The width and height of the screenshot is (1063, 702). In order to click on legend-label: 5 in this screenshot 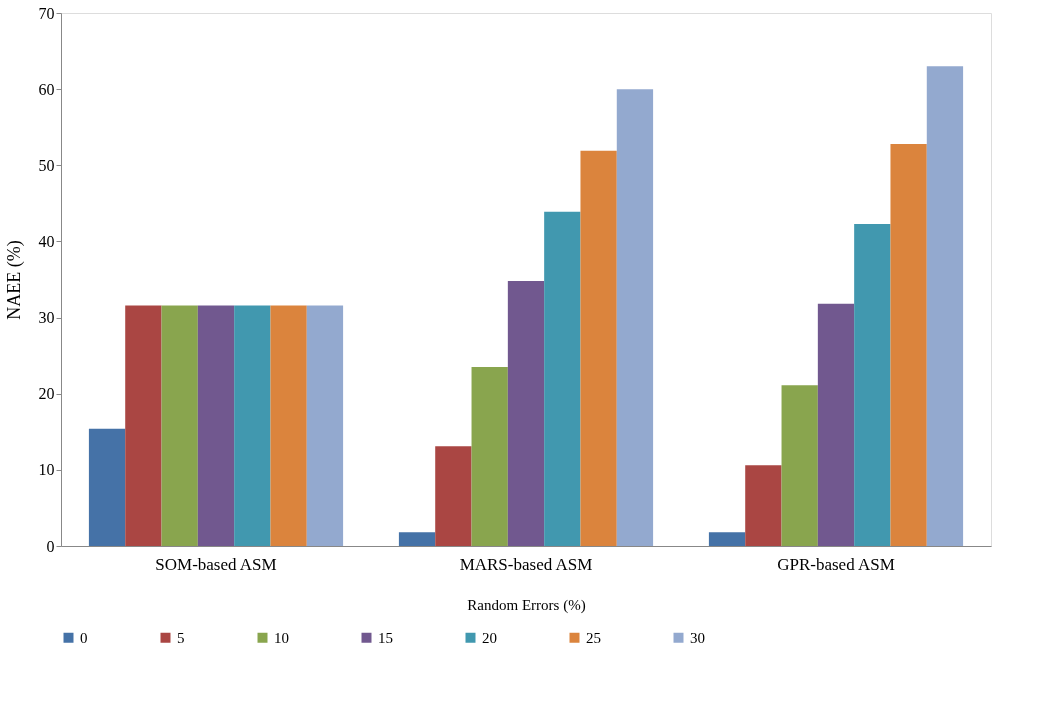, I will do `click(181, 637)`.